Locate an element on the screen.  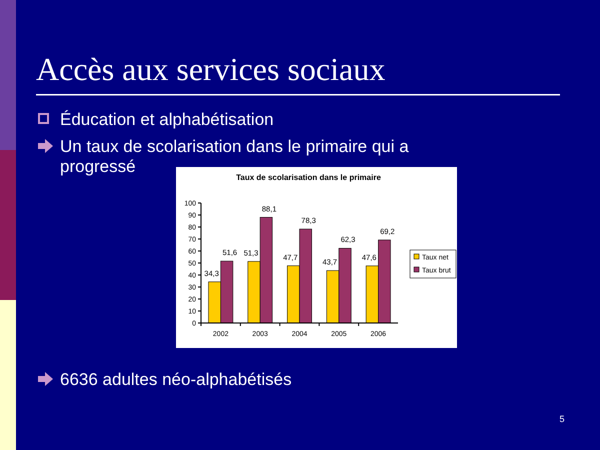
text: Éducation et alphabétisation is located at coordinates (167, 119).